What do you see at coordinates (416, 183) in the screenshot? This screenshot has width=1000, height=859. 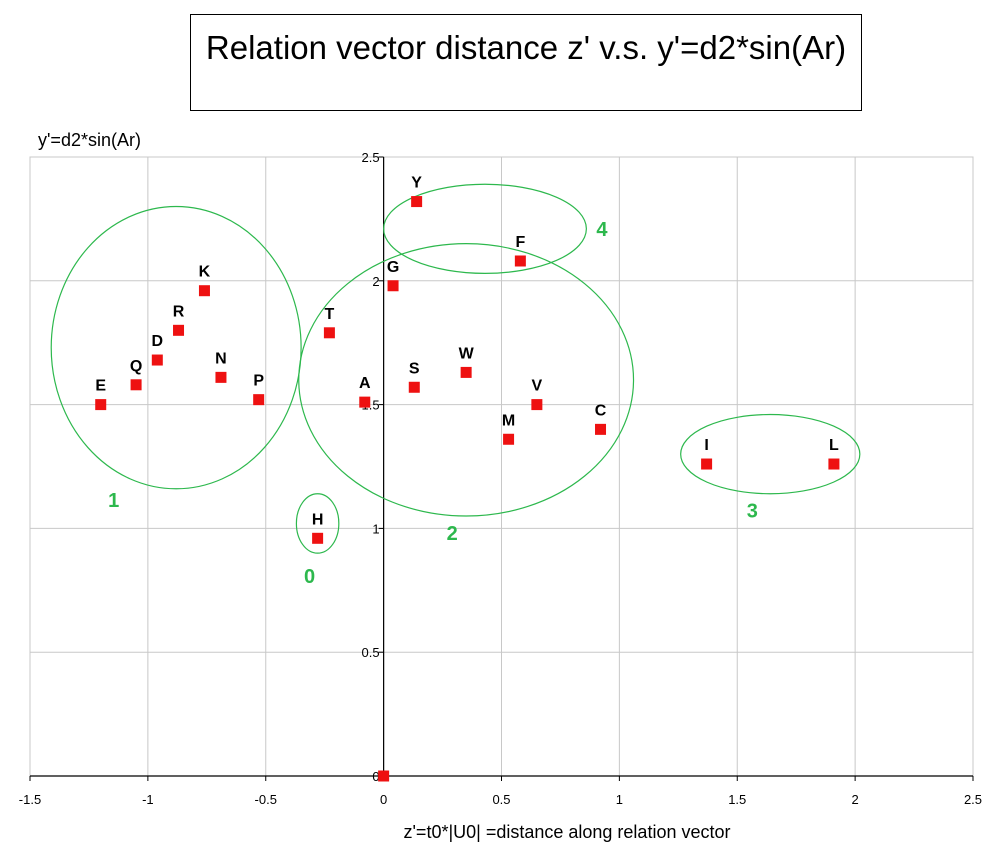 I see `point-label-Y: Y` at bounding box center [416, 183].